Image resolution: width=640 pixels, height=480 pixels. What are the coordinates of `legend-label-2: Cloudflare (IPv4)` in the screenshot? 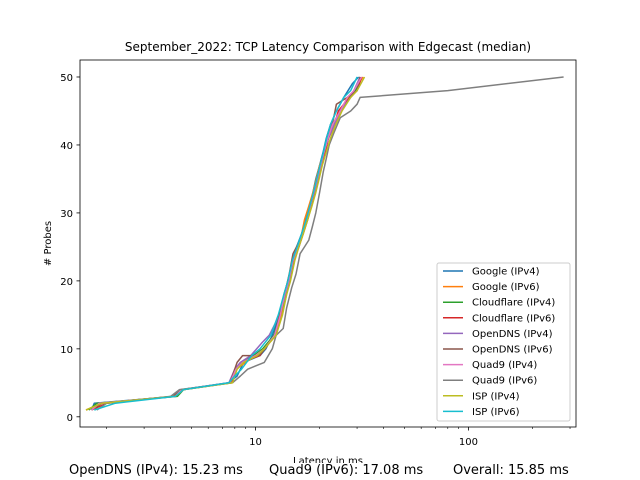 It's located at (513, 303).